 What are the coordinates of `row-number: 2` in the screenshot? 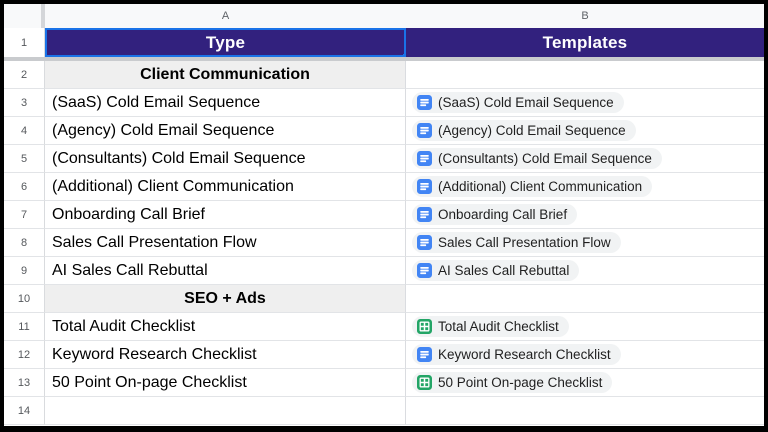 It's located at (24, 75).